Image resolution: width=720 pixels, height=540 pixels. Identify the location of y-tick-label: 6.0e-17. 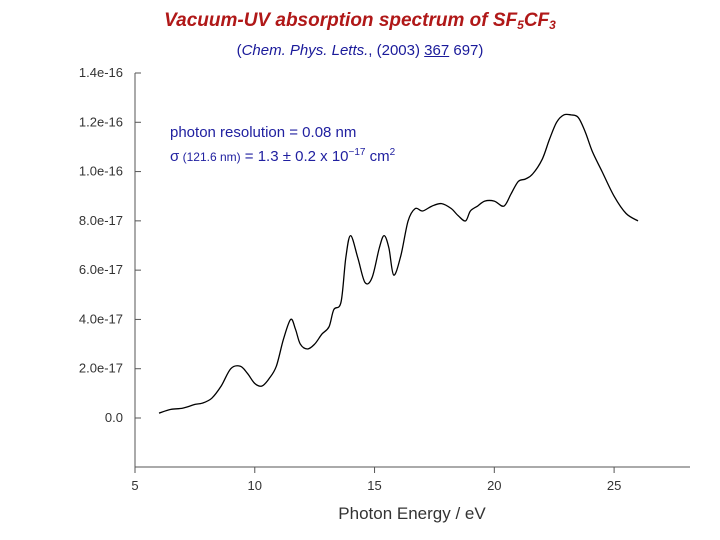
(101, 269).